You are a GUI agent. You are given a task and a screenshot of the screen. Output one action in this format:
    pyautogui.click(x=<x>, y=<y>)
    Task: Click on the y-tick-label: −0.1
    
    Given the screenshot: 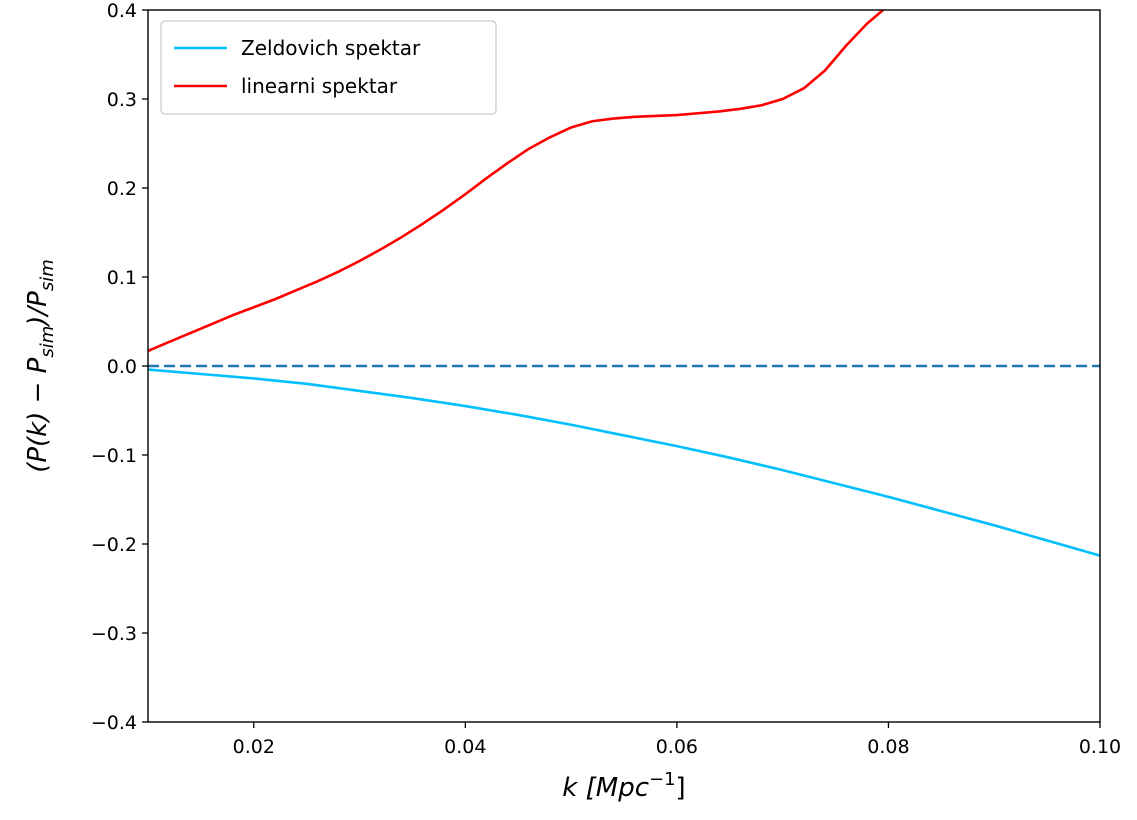 What is the action you would take?
    pyautogui.click(x=114, y=456)
    